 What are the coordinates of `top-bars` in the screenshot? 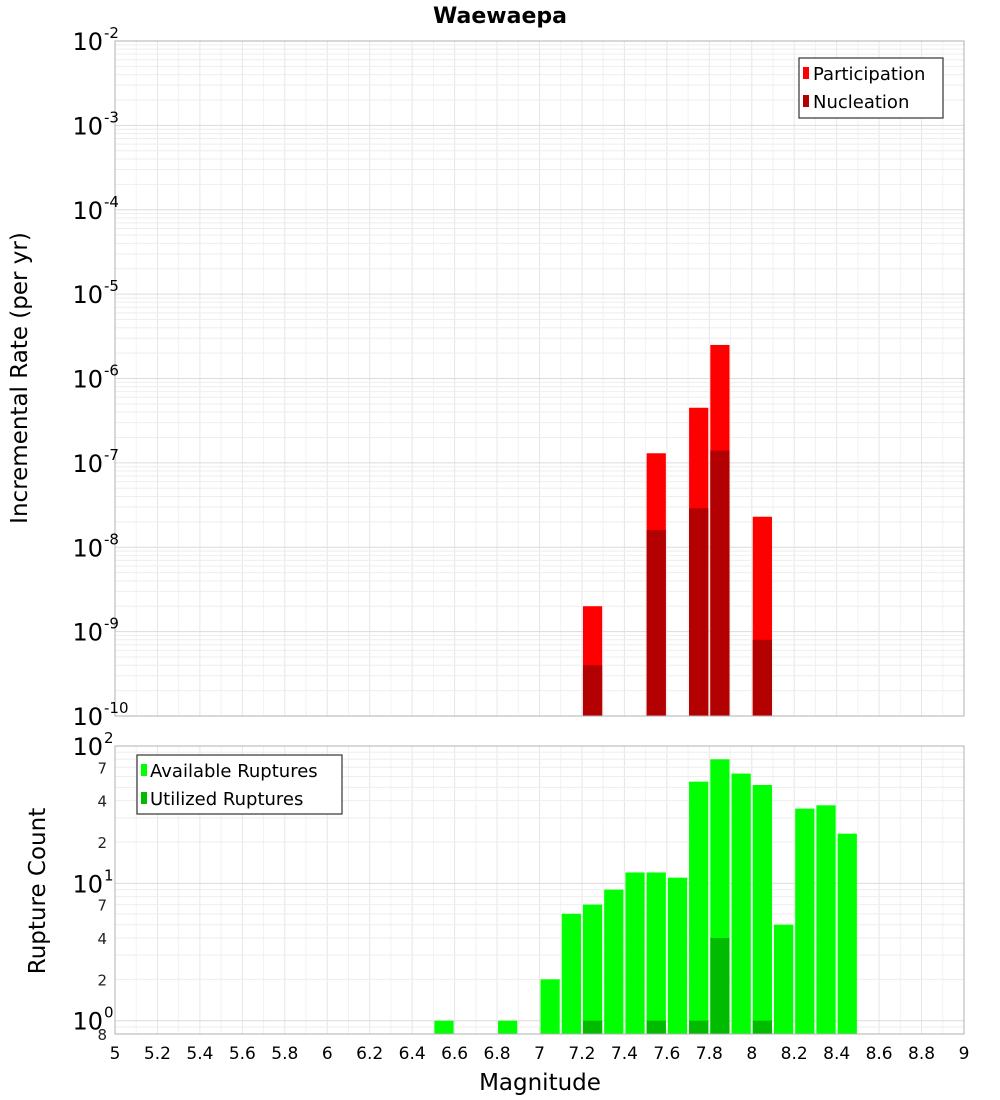 It's located at (677, 530).